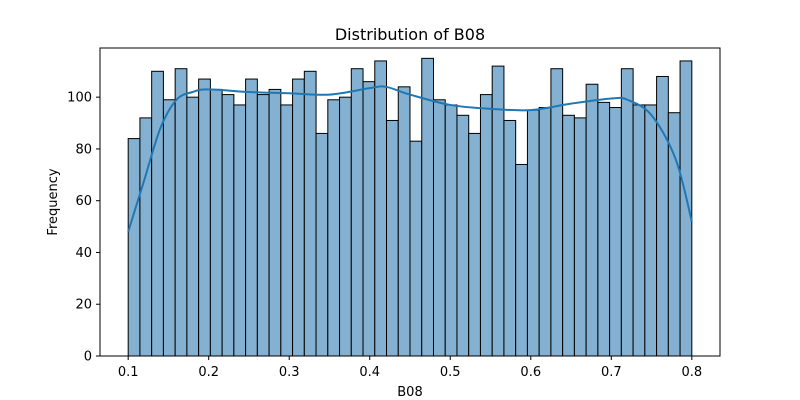  Describe the element at coordinates (88, 357) in the screenshot. I see `y-tick-label: 0` at that location.